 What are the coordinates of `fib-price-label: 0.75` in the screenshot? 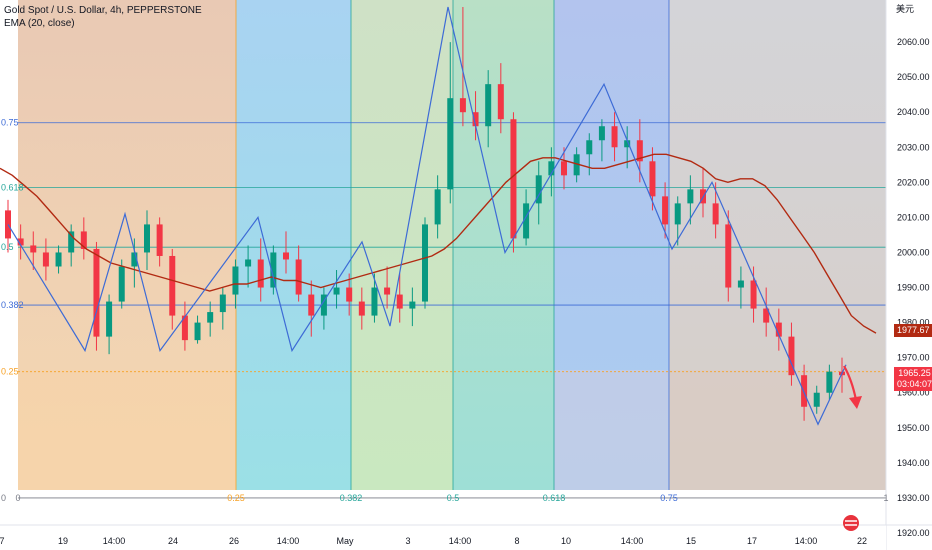 It's located at (10, 123).